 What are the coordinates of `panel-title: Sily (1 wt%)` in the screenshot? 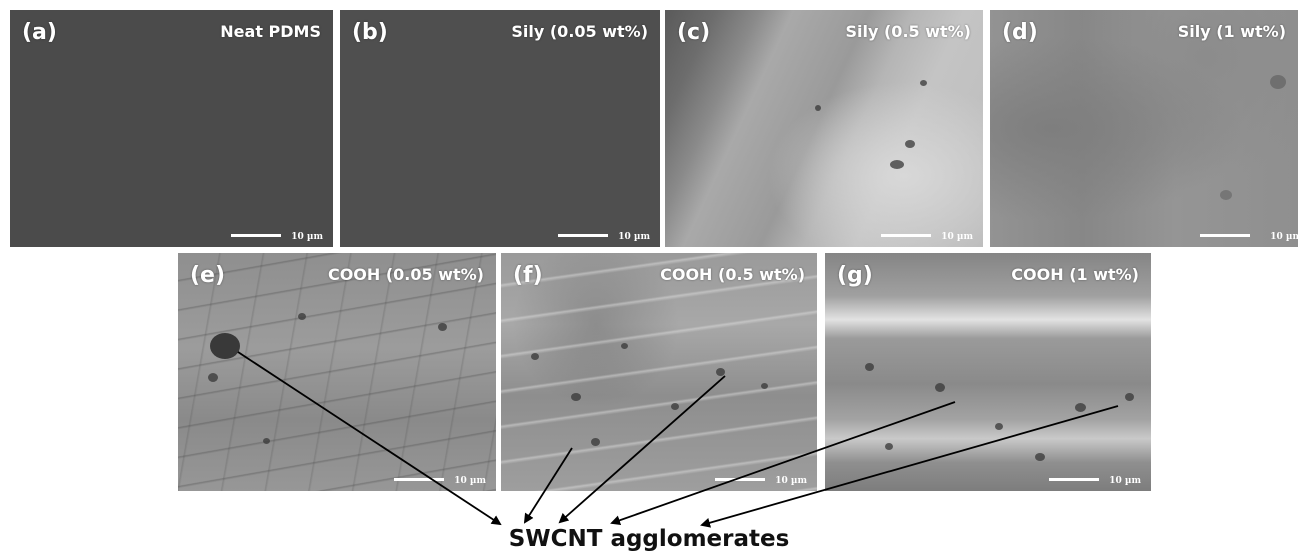 It's located at (1231, 31).